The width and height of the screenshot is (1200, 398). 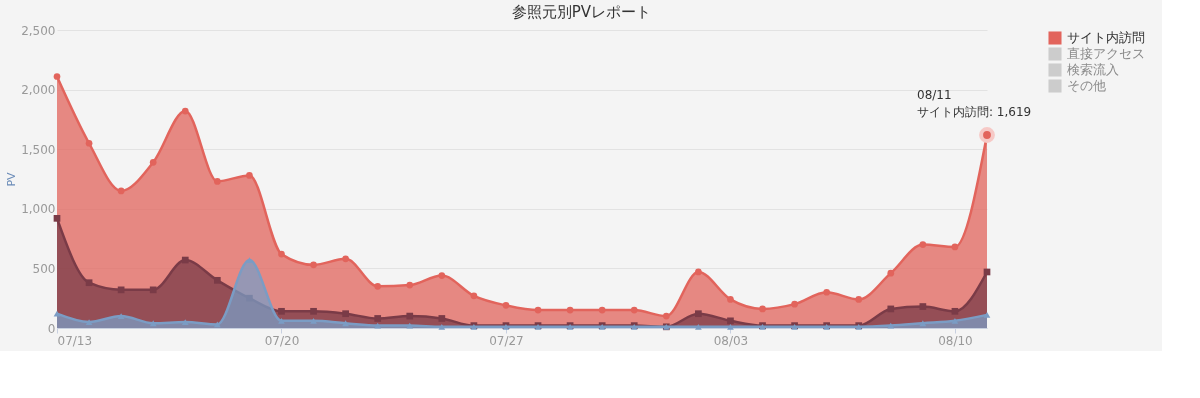 What do you see at coordinates (44, 268) in the screenshot?
I see `y-tick-label: 500` at bounding box center [44, 268].